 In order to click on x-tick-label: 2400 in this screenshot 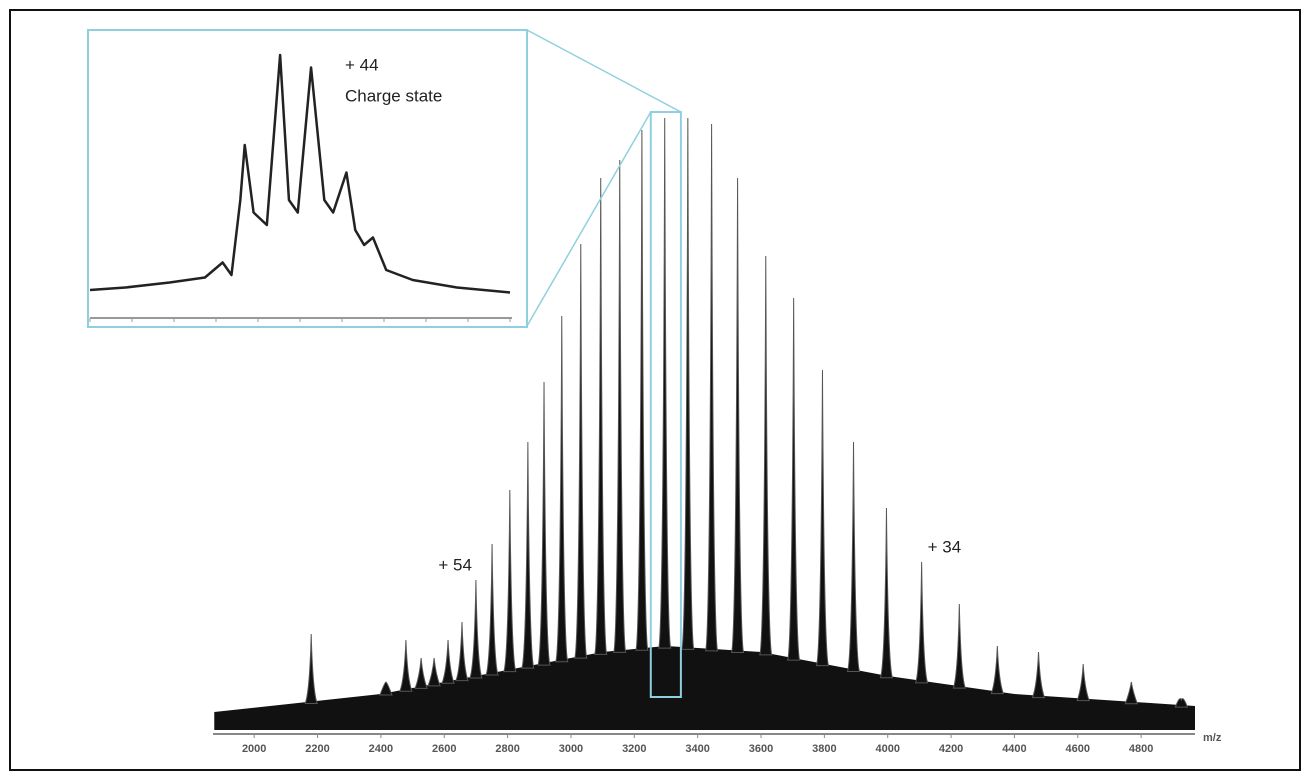, I will do `click(381, 749)`.